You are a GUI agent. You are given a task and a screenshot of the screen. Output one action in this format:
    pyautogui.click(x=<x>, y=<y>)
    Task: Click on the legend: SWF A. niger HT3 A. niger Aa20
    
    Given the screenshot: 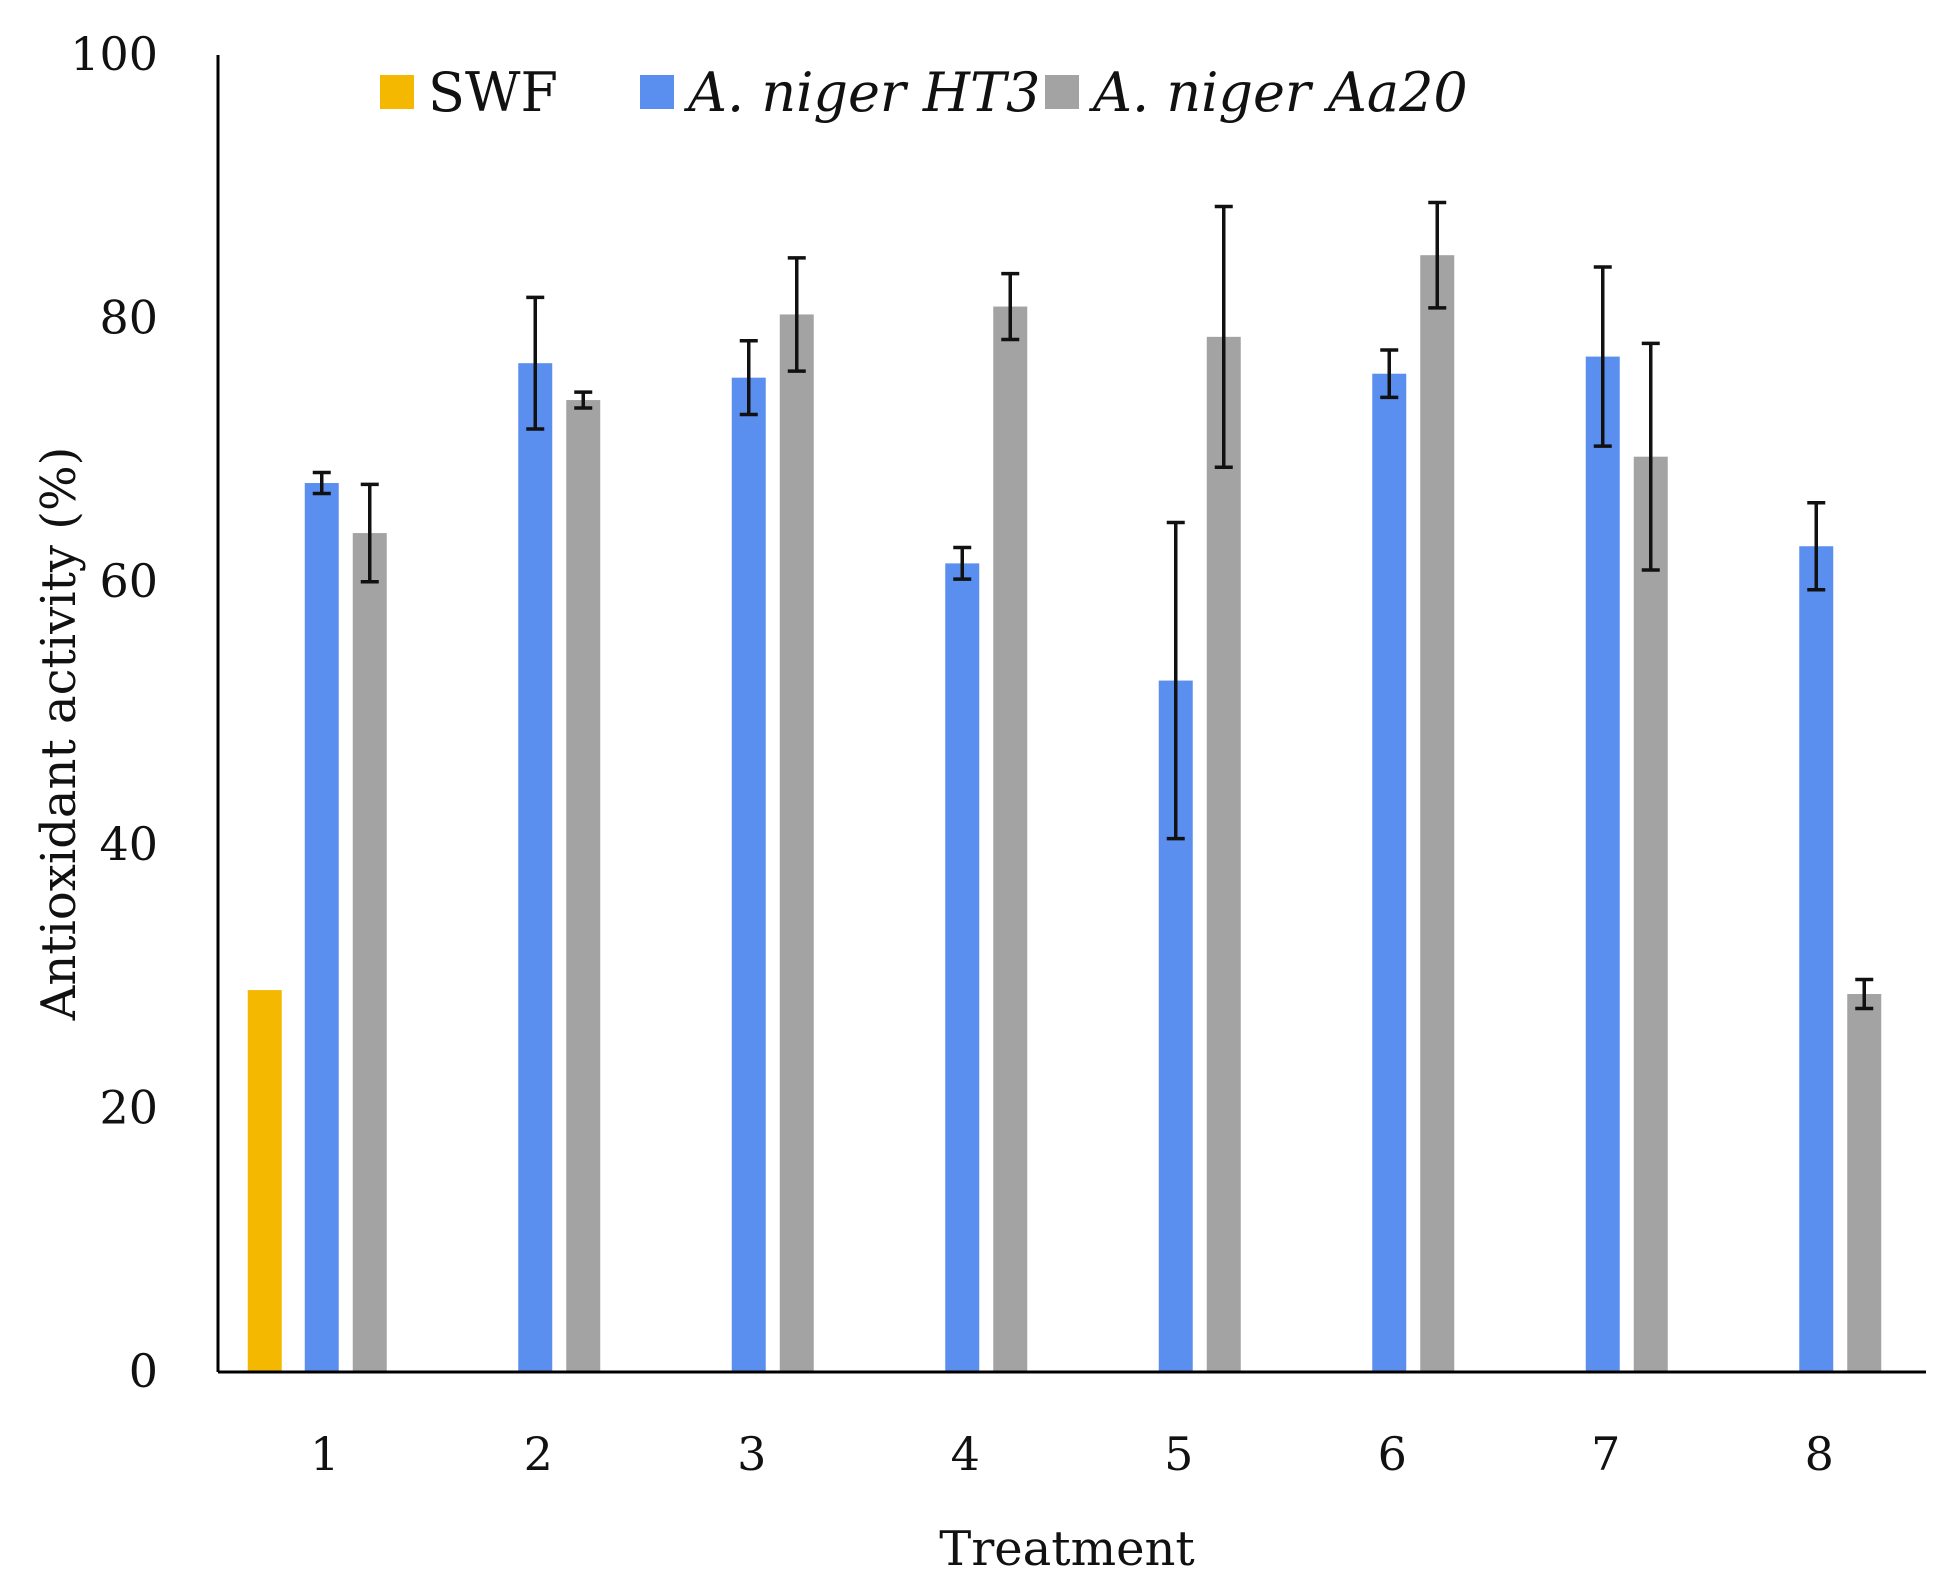 What is the action you would take?
    pyautogui.click(x=924, y=92)
    